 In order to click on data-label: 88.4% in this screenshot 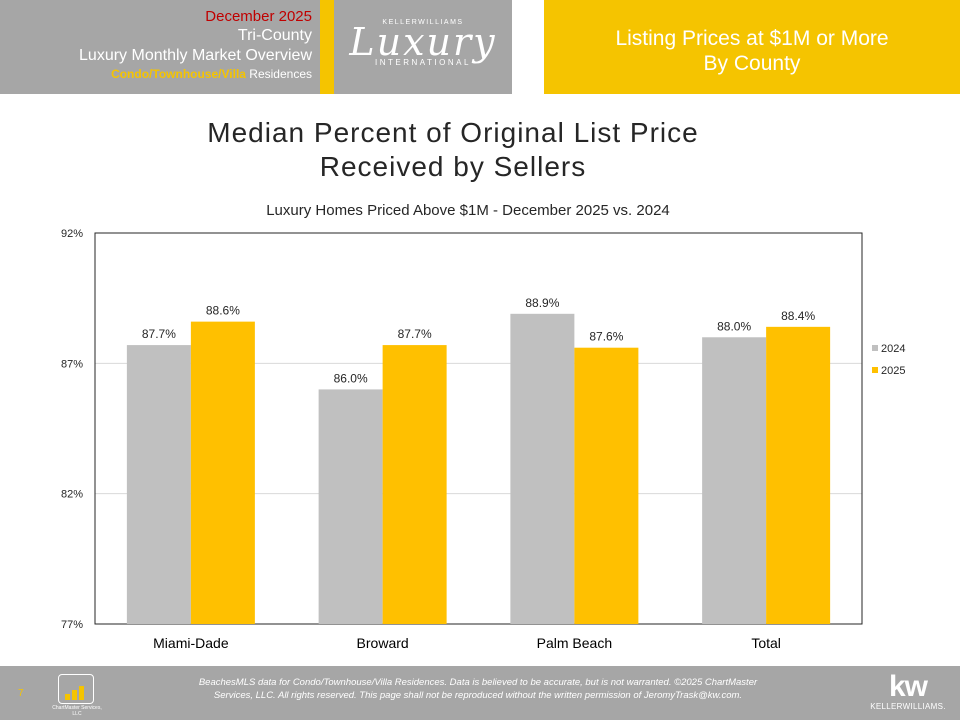, I will do `click(798, 316)`.